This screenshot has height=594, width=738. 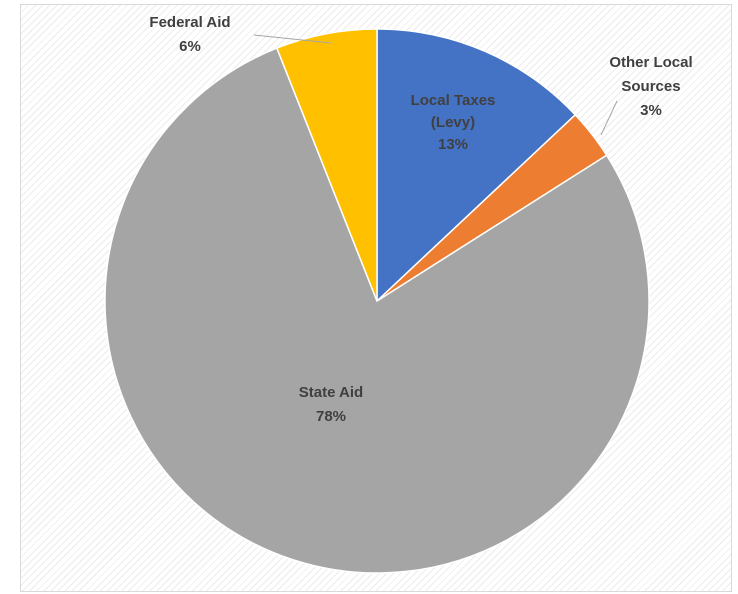 What do you see at coordinates (189, 34) in the screenshot?
I see `data-label-federal-aid: Federal Aid 6%` at bounding box center [189, 34].